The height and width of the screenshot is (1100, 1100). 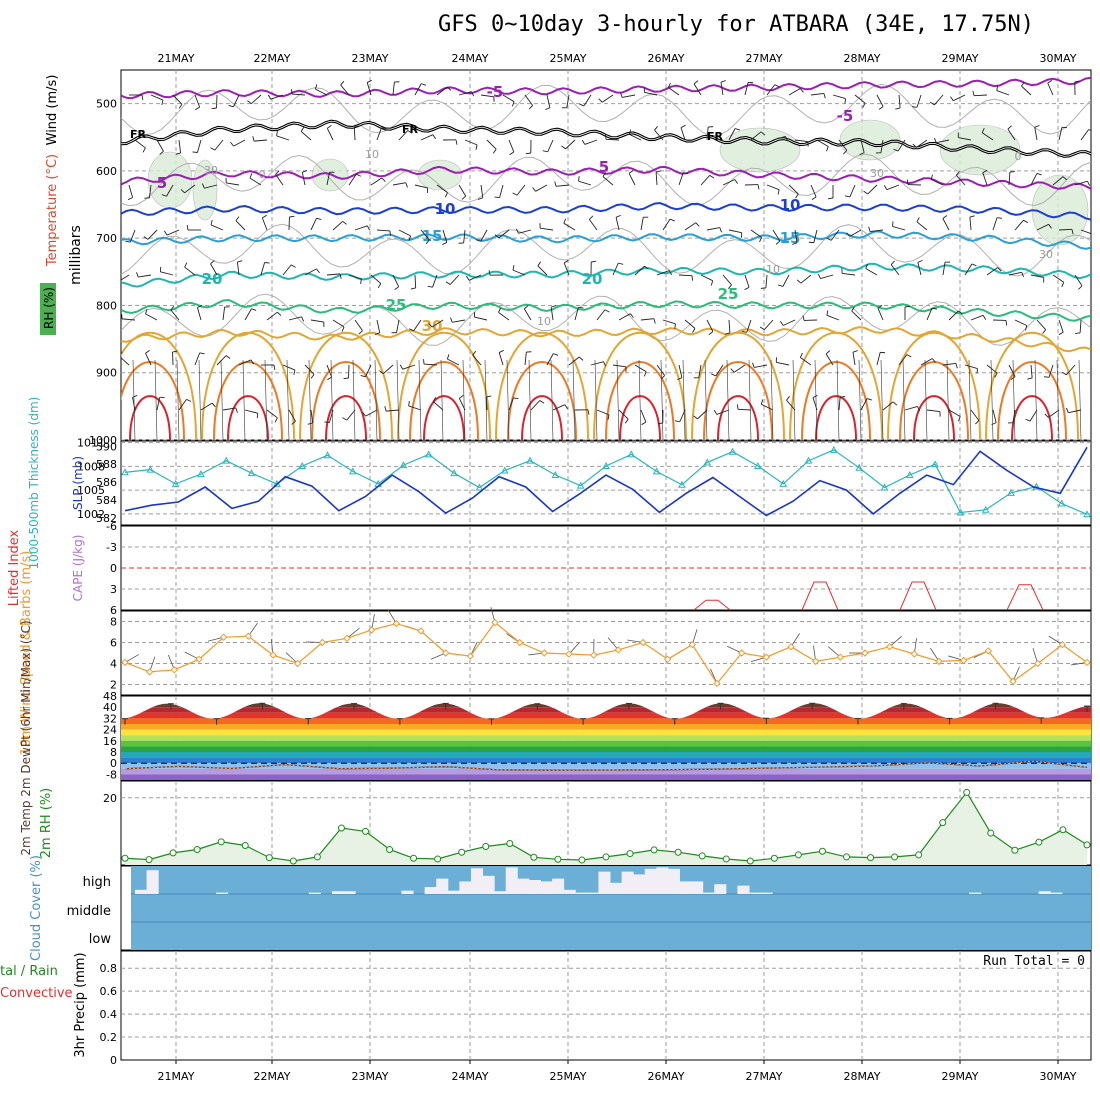 I want to click on isotherm-label: -5, so click(x=845, y=116).